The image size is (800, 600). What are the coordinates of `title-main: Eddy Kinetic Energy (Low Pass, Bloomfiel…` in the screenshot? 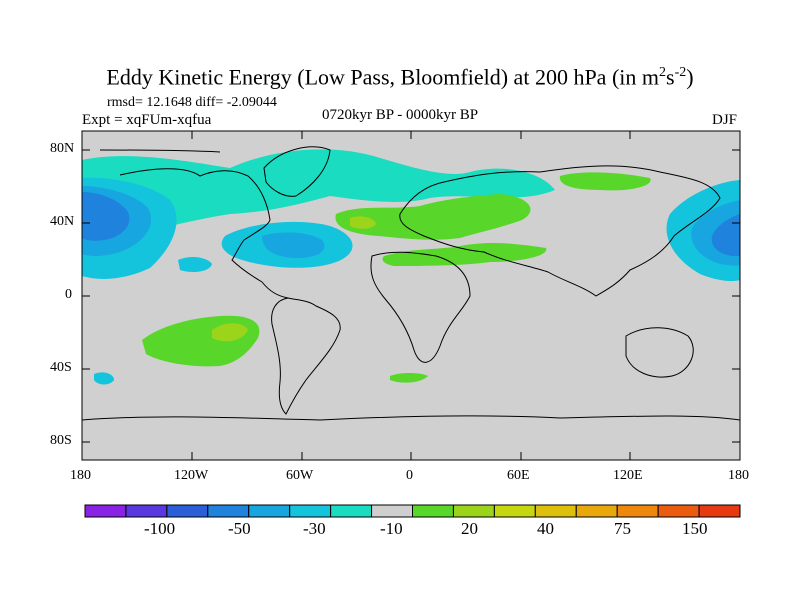 It's located at (382, 77).